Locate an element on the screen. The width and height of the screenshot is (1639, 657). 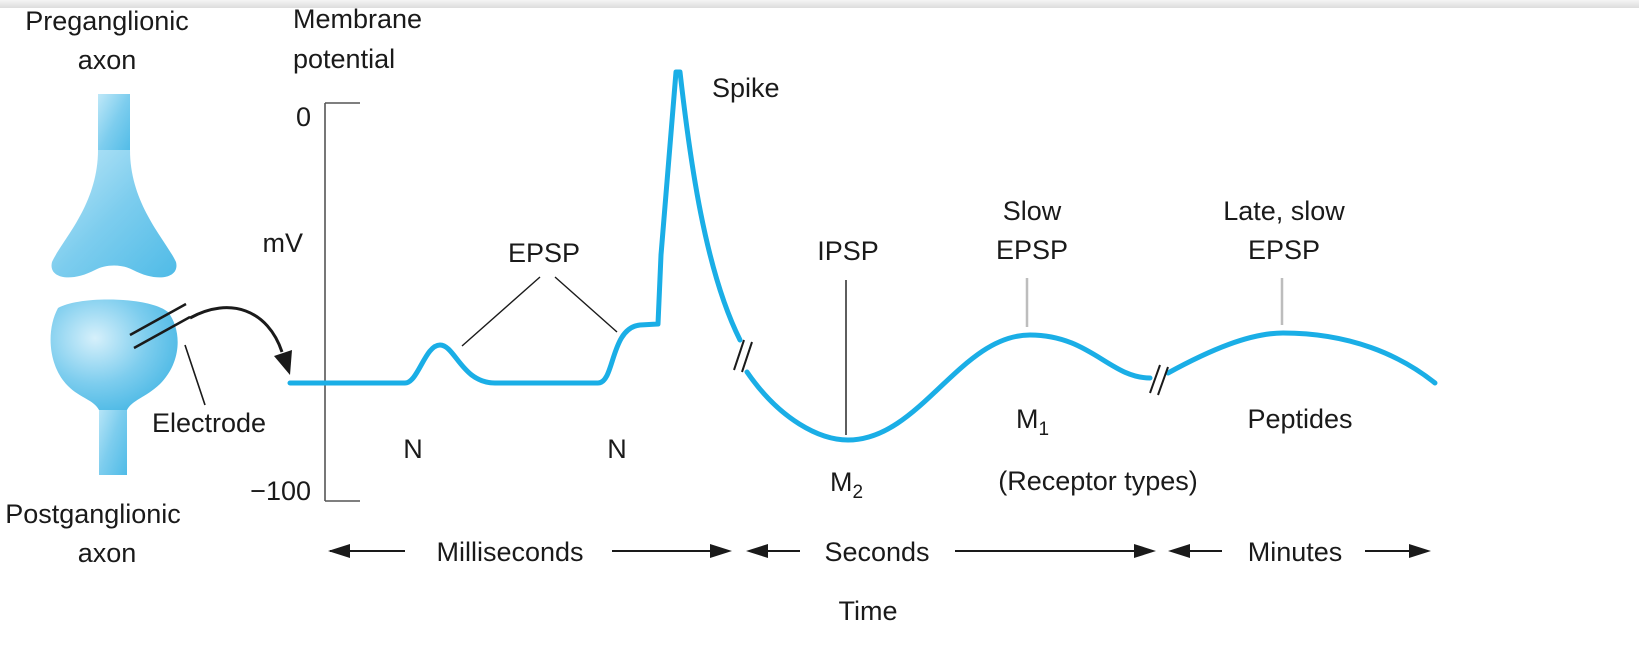
top-border is located at coordinates (819, 4).